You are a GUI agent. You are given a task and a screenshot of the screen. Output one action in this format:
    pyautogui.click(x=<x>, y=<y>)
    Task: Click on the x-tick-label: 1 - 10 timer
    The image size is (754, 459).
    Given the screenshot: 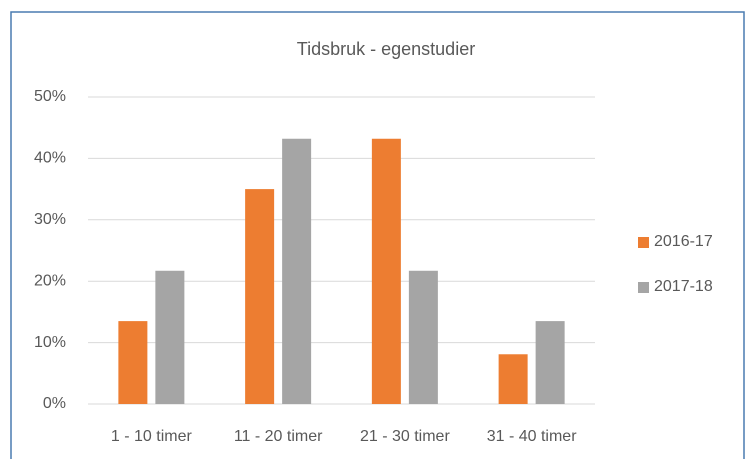 What is the action you would take?
    pyautogui.click(x=152, y=436)
    